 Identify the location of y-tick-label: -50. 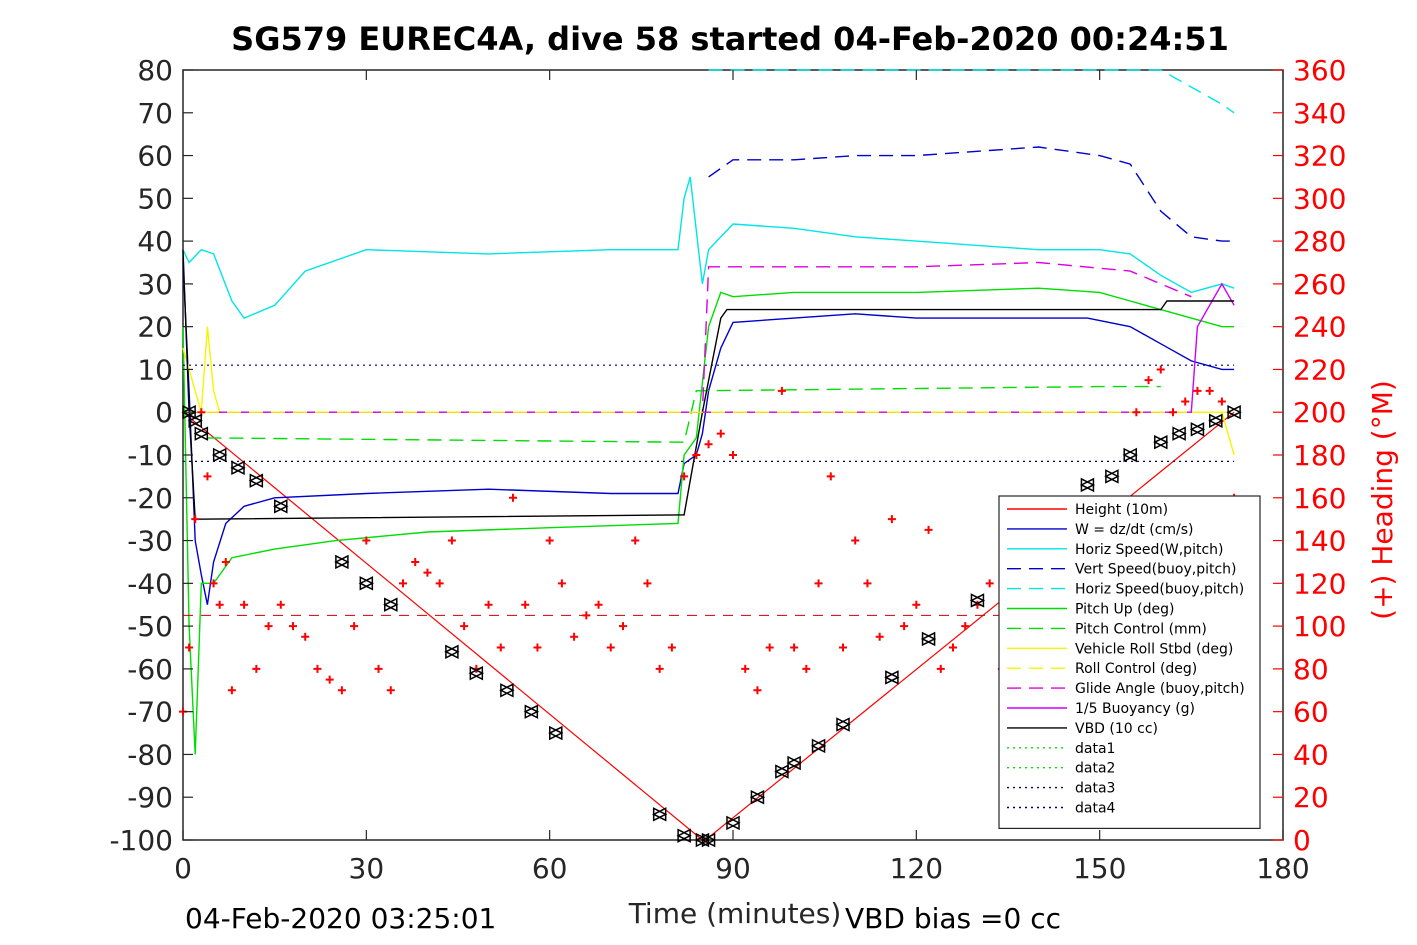
(150, 626).